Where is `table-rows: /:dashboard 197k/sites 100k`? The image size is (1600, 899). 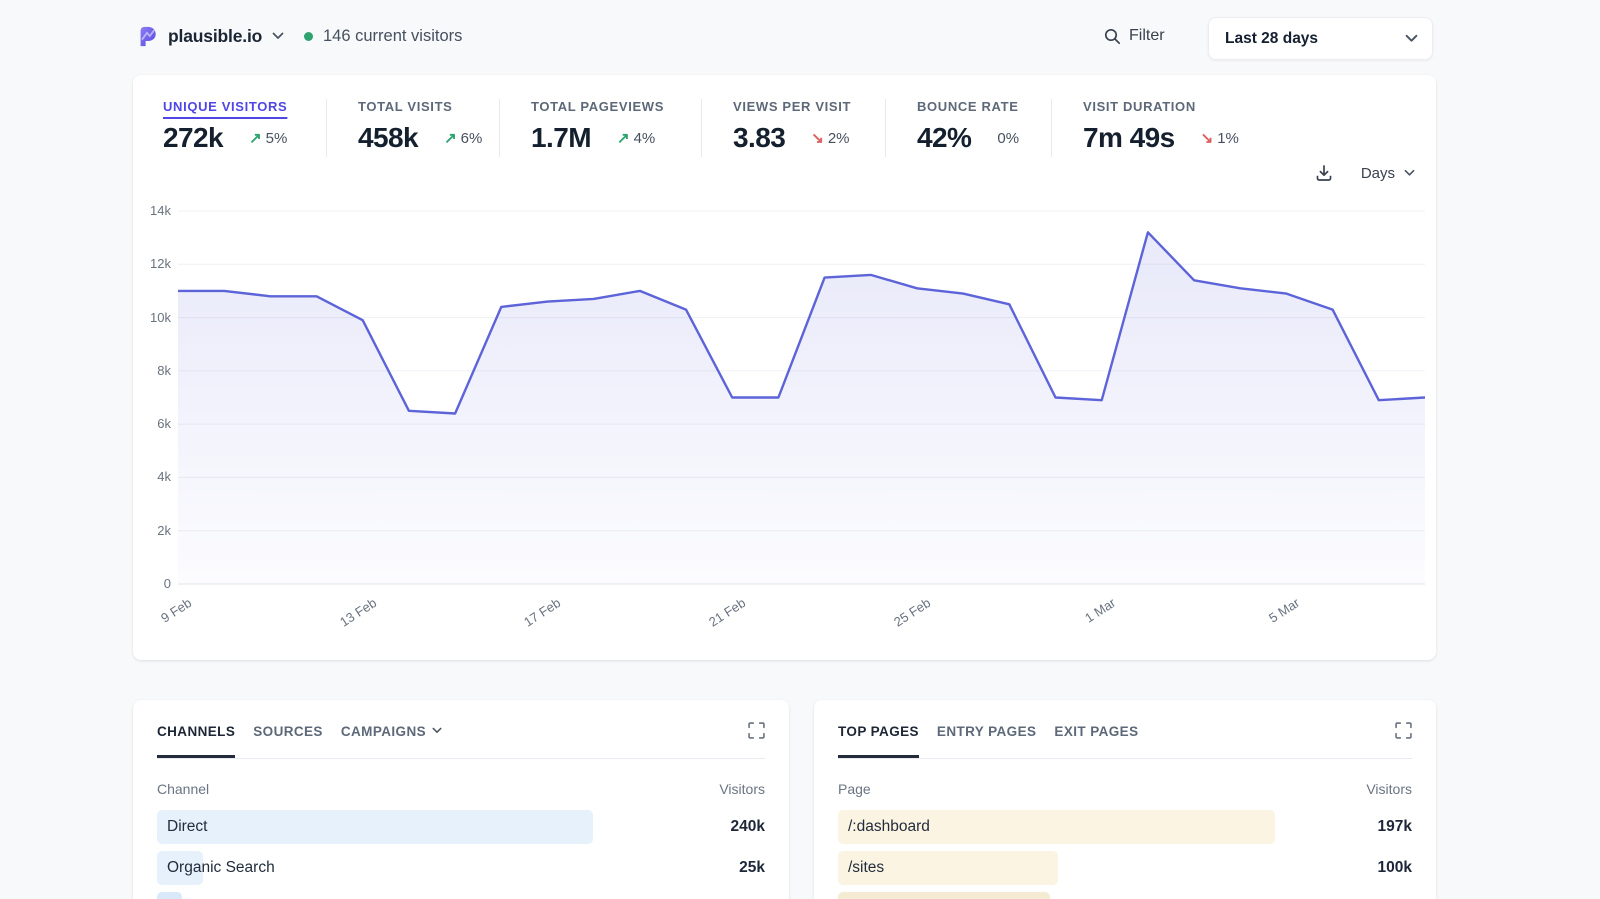
table-rows: /:dashboard 197k/sites 100k is located at coordinates (1125, 854).